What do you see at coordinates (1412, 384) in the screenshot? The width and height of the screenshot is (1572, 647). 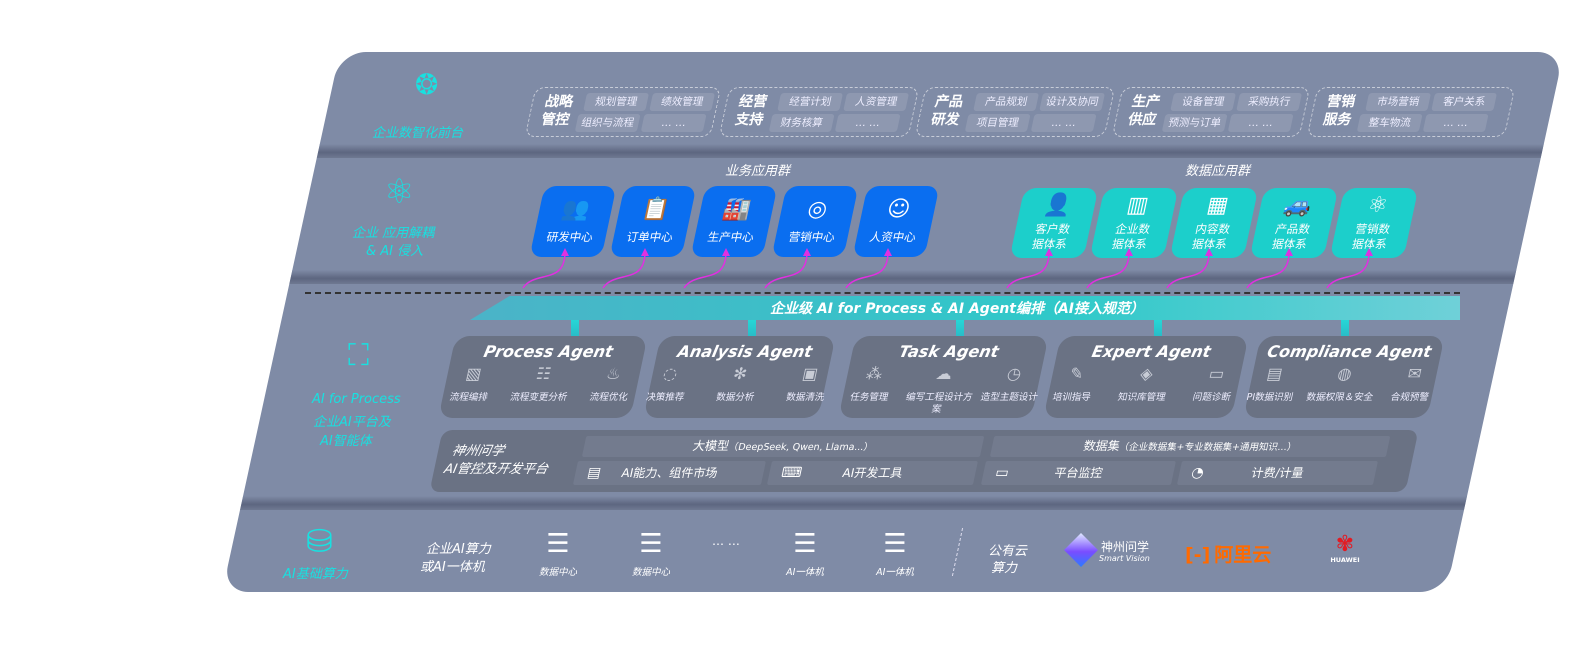 I see `agent-capability: ✉ 合规预警` at bounding box center [1412, 384].